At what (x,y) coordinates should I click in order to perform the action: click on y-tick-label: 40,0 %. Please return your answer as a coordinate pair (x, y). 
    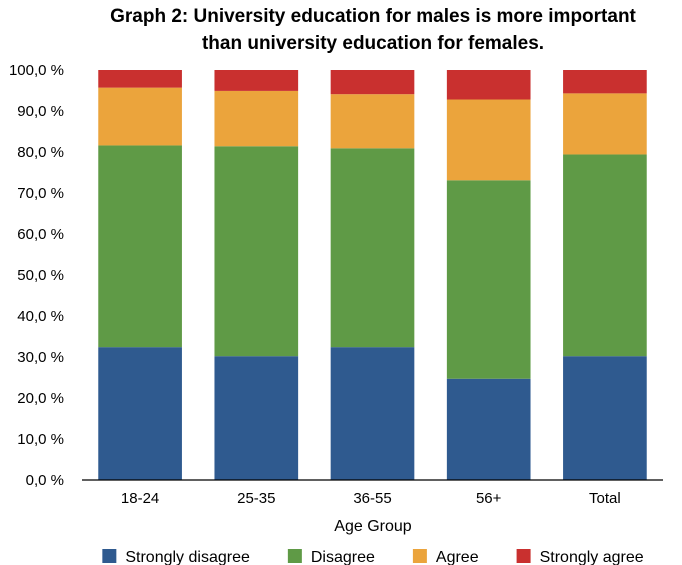
    Looking at the image, I should click on (40, 316).